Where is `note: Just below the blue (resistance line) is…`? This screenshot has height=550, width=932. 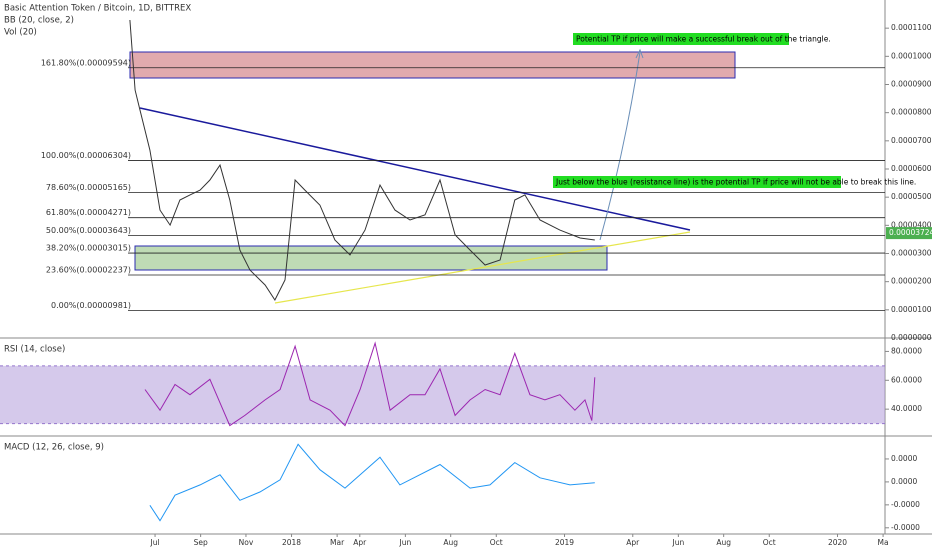
note: Just below the blue (resistance line) is… is located at coordinates (735, 182).